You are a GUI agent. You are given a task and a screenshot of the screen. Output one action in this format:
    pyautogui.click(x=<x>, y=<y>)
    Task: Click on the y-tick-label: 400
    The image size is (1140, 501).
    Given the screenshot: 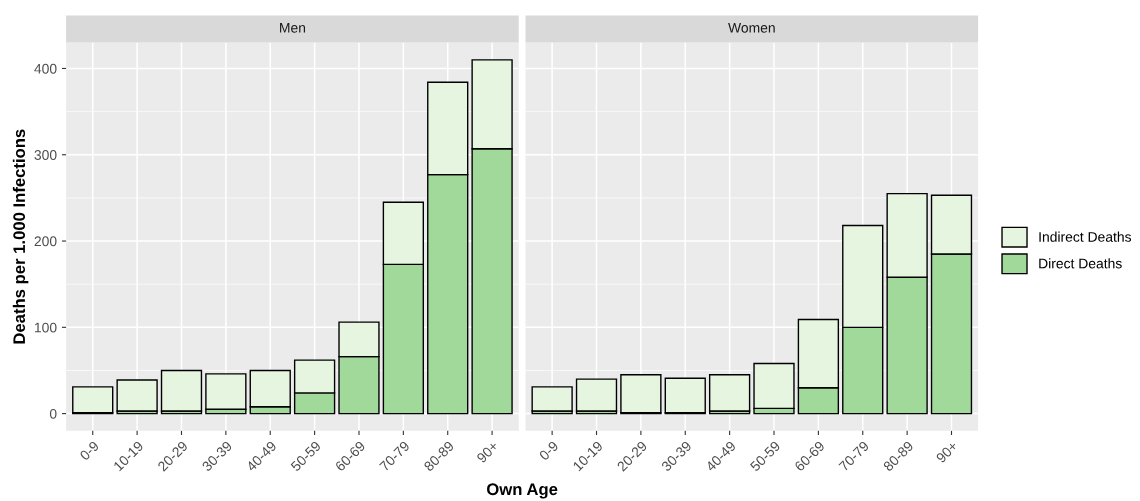 What is the action you would take?
    pyautogui.click(x=45, y=68)
    